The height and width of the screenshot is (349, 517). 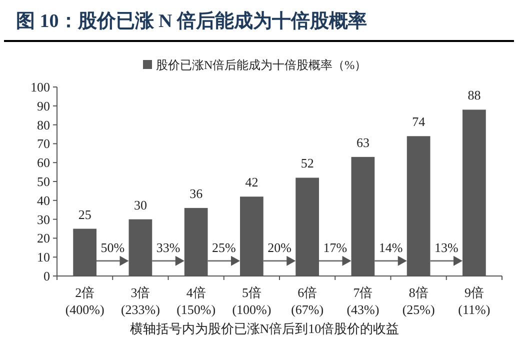 What do you see at coordinates (43, 162) in the screenshot?
I see `y-tick-label: 60` at bounding box center [43, 162].